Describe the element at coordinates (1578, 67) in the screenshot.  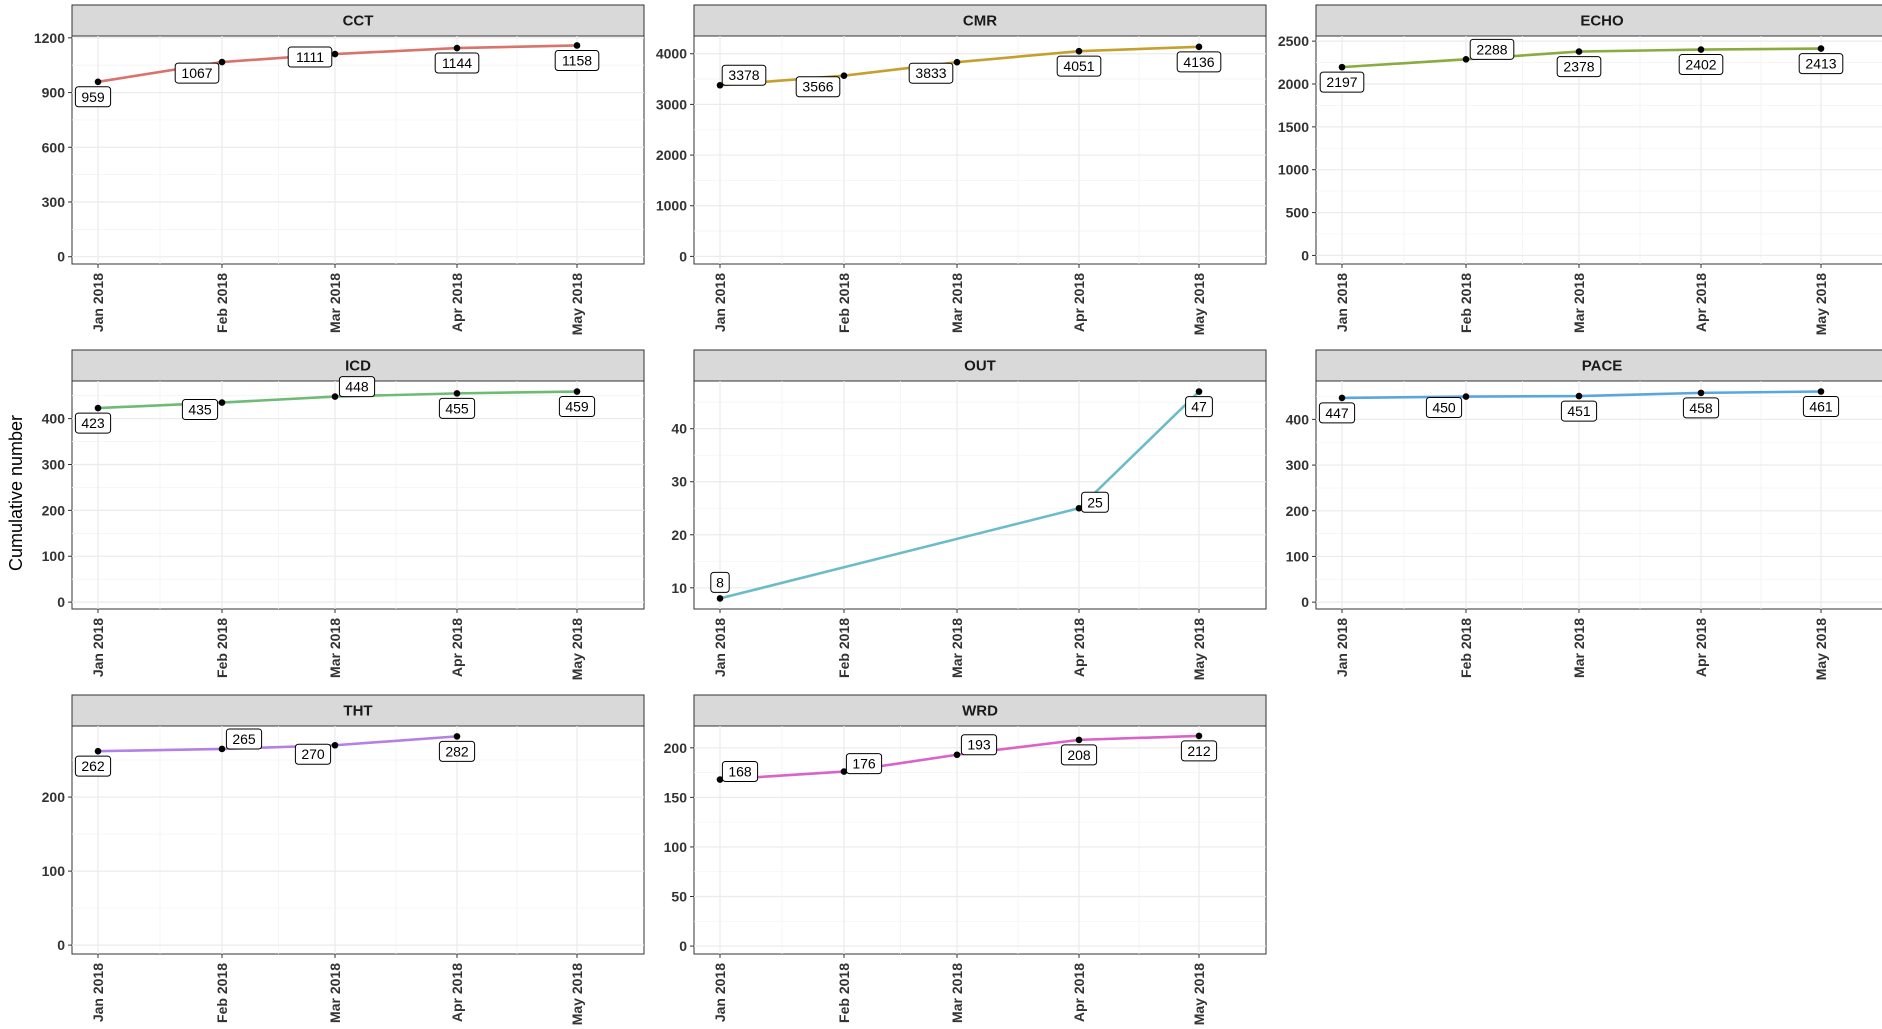
I see `data-label: 2378` at that location.